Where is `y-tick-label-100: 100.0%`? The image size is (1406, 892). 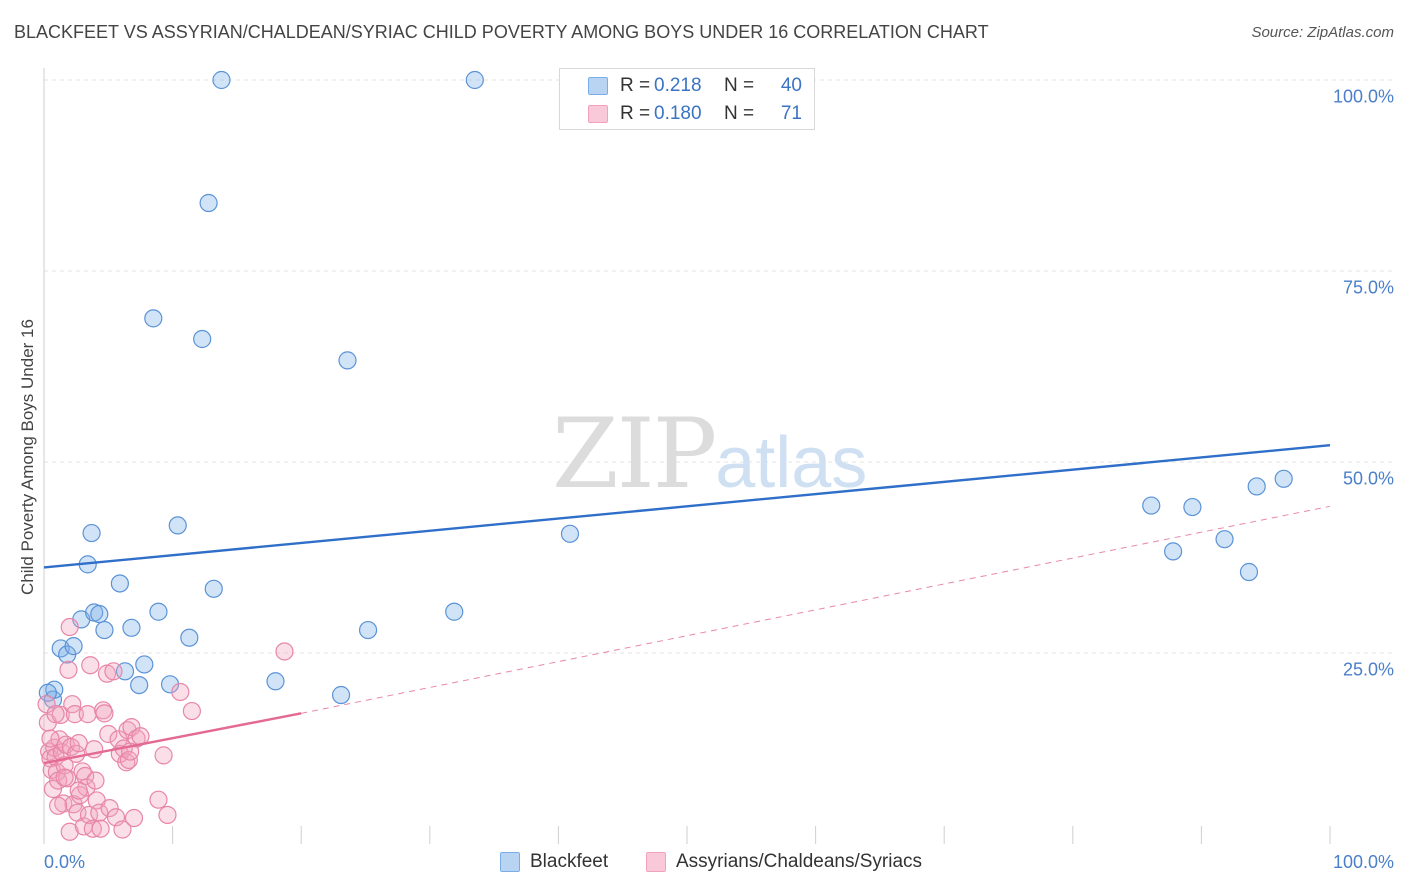
y-tick-label-100: 100.0% is located at coordinates (1363, 96).